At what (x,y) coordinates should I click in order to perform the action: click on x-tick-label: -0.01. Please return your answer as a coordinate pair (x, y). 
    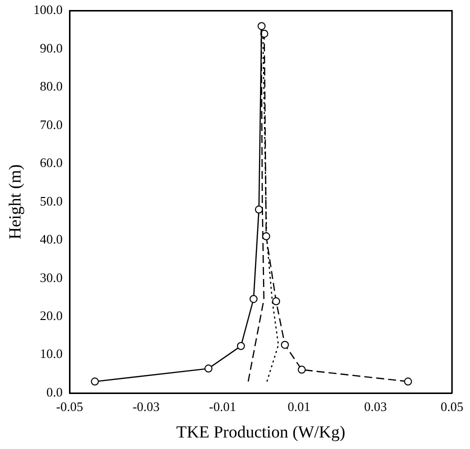
    Looking at the image, I should click on (222, 406).